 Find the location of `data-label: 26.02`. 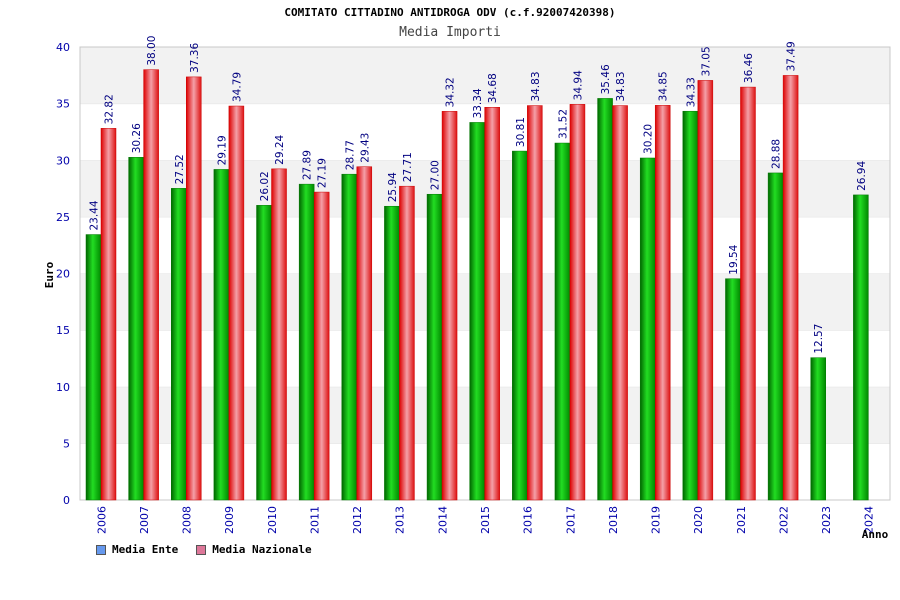

data-label: 26.02 is located at coordinates (265, 186).